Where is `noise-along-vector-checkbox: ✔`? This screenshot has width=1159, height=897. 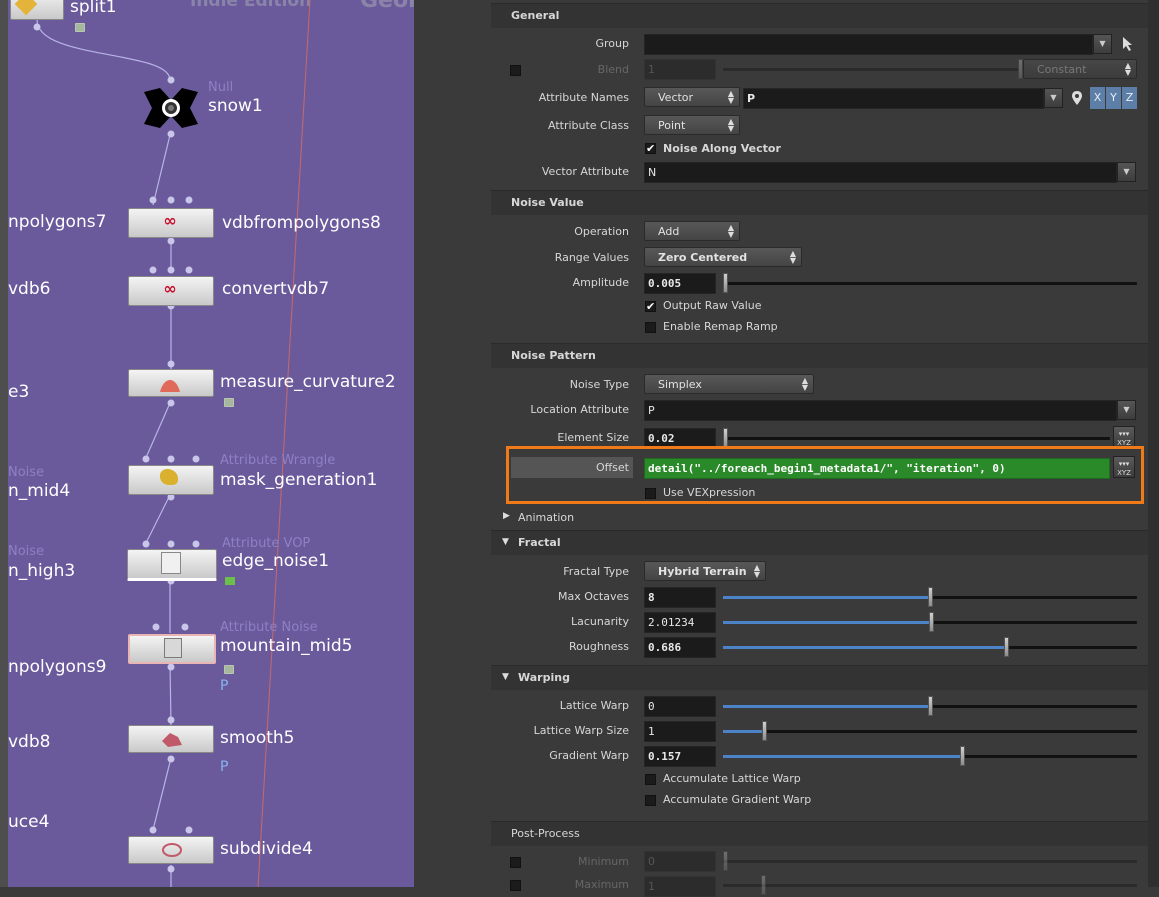 noise-along-vector-checkbox: ✔ is located at coordinates (650, 148).